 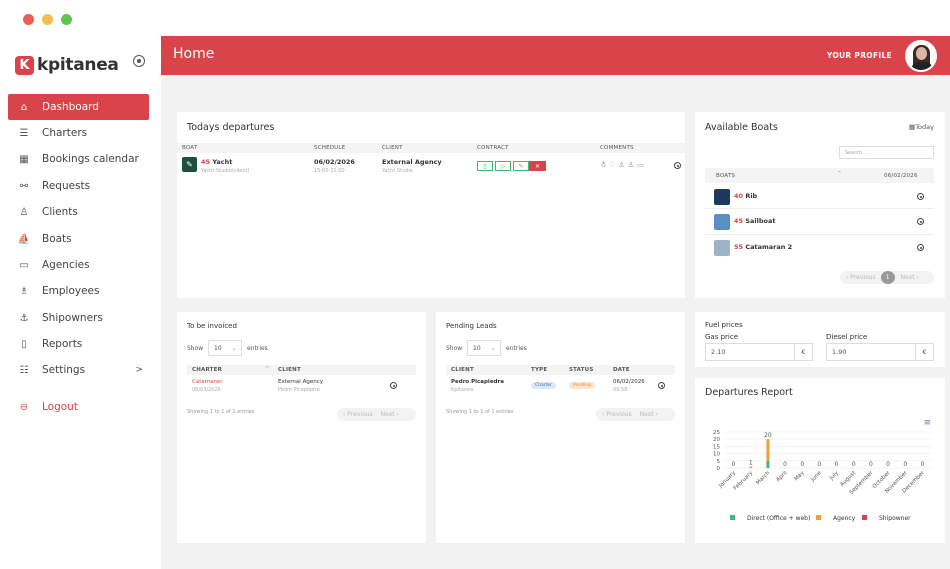 What do you see at coordinates (475, 18) in the screenshot?
I see `window-chrome` at bounding box center [475, 18].